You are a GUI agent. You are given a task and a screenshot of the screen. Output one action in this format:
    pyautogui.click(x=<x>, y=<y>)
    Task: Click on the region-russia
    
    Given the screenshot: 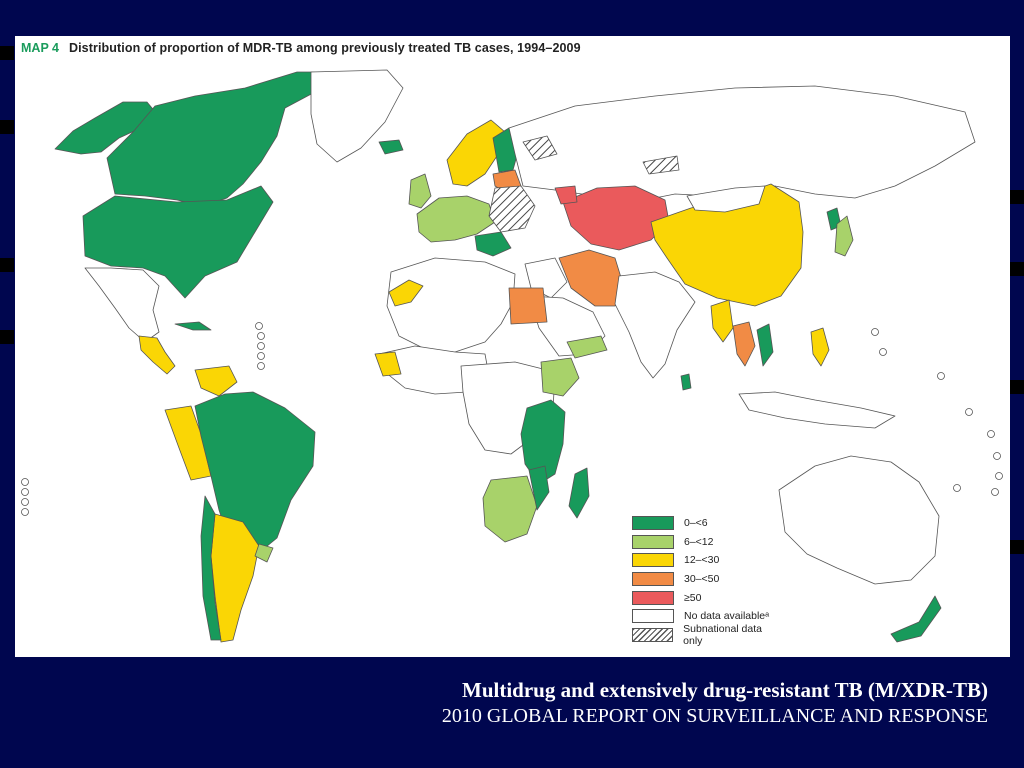 What is the action you would take?
    pyautogui.click(x=742, y=144)
    